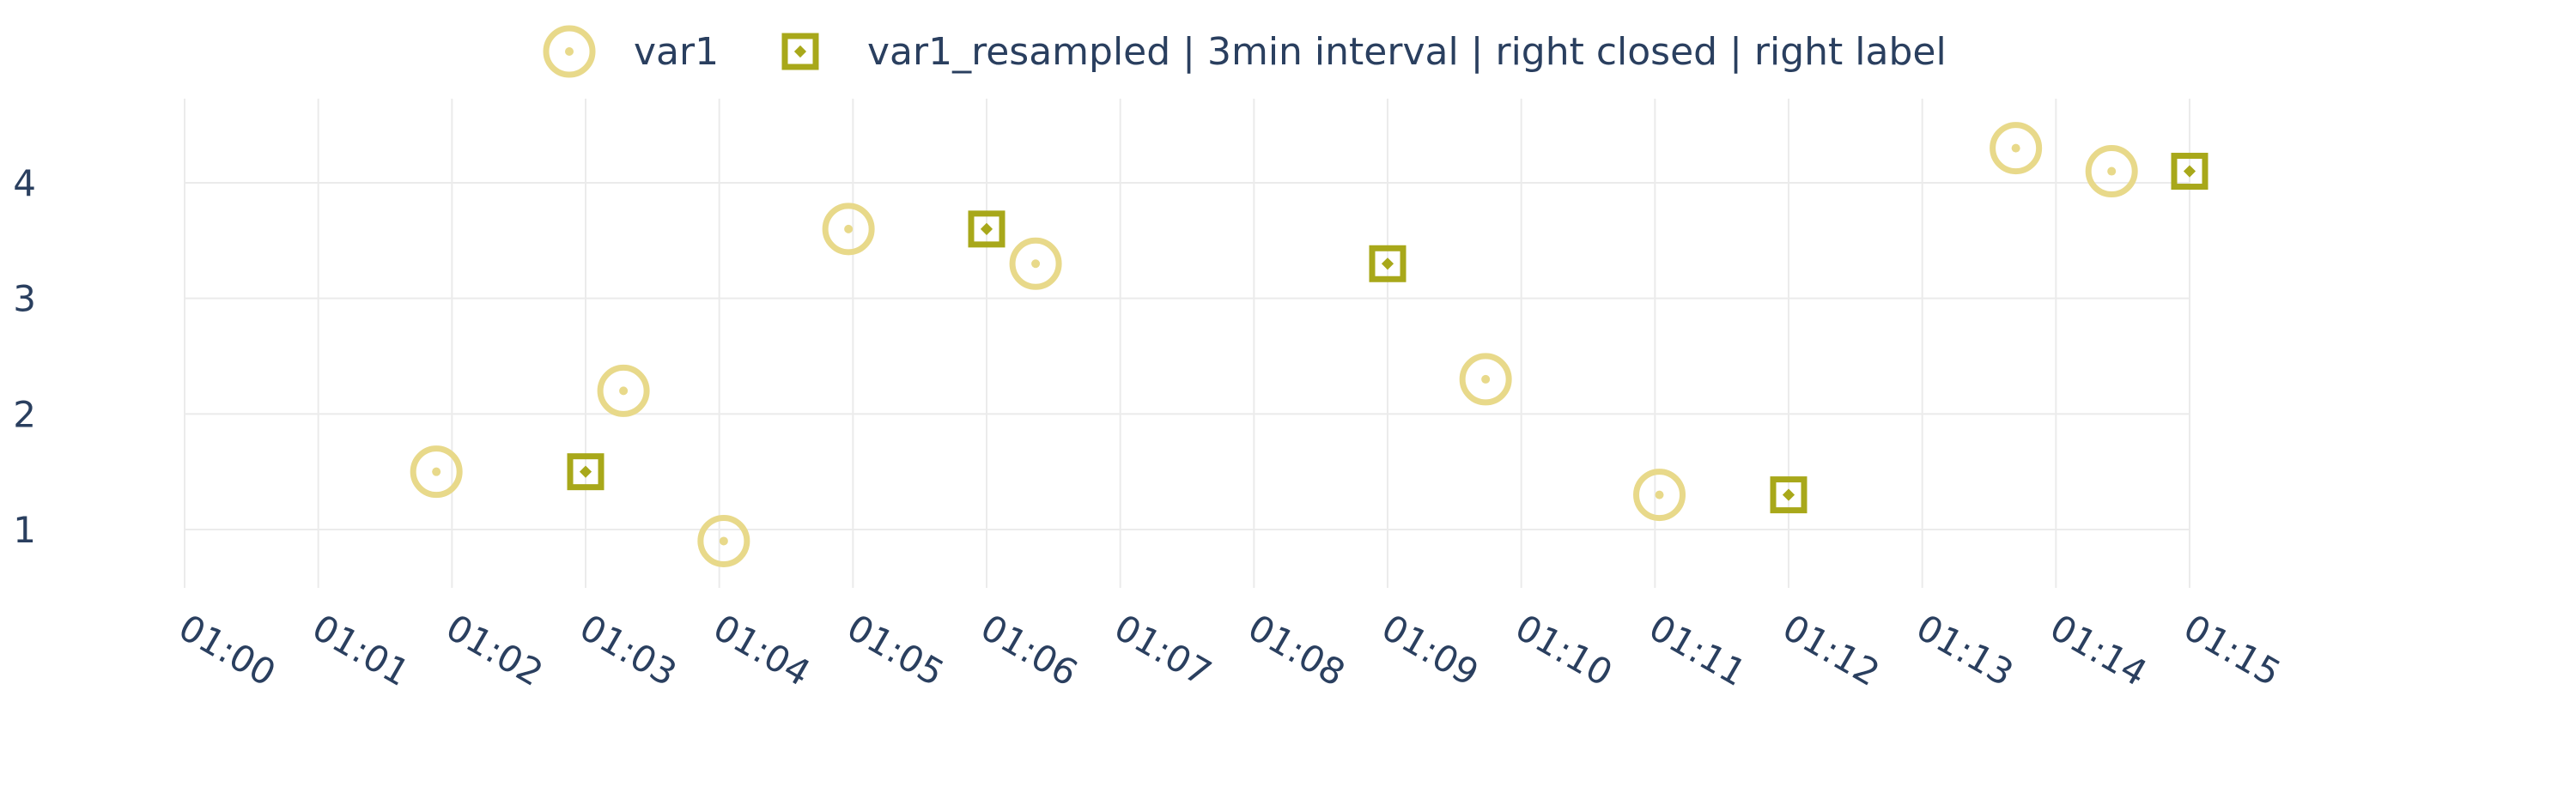 The height and width of the screenshot is (805, 2576). Describe the element at coordinates (1163, 650) in the screenshot. I see `x-tick-label: 01:07` at that location.